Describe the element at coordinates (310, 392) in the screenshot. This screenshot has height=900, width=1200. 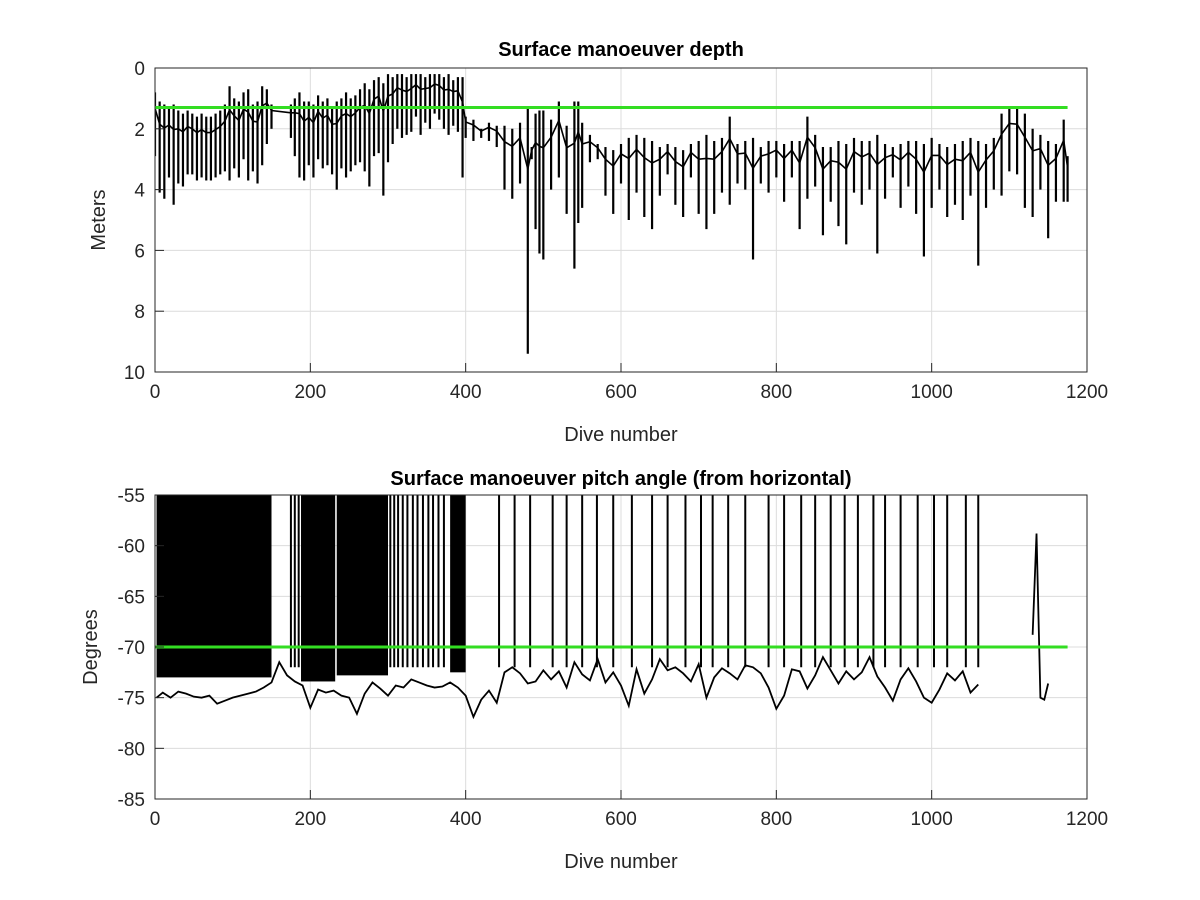
I see `depth-x-tick-label: 200` at that location.